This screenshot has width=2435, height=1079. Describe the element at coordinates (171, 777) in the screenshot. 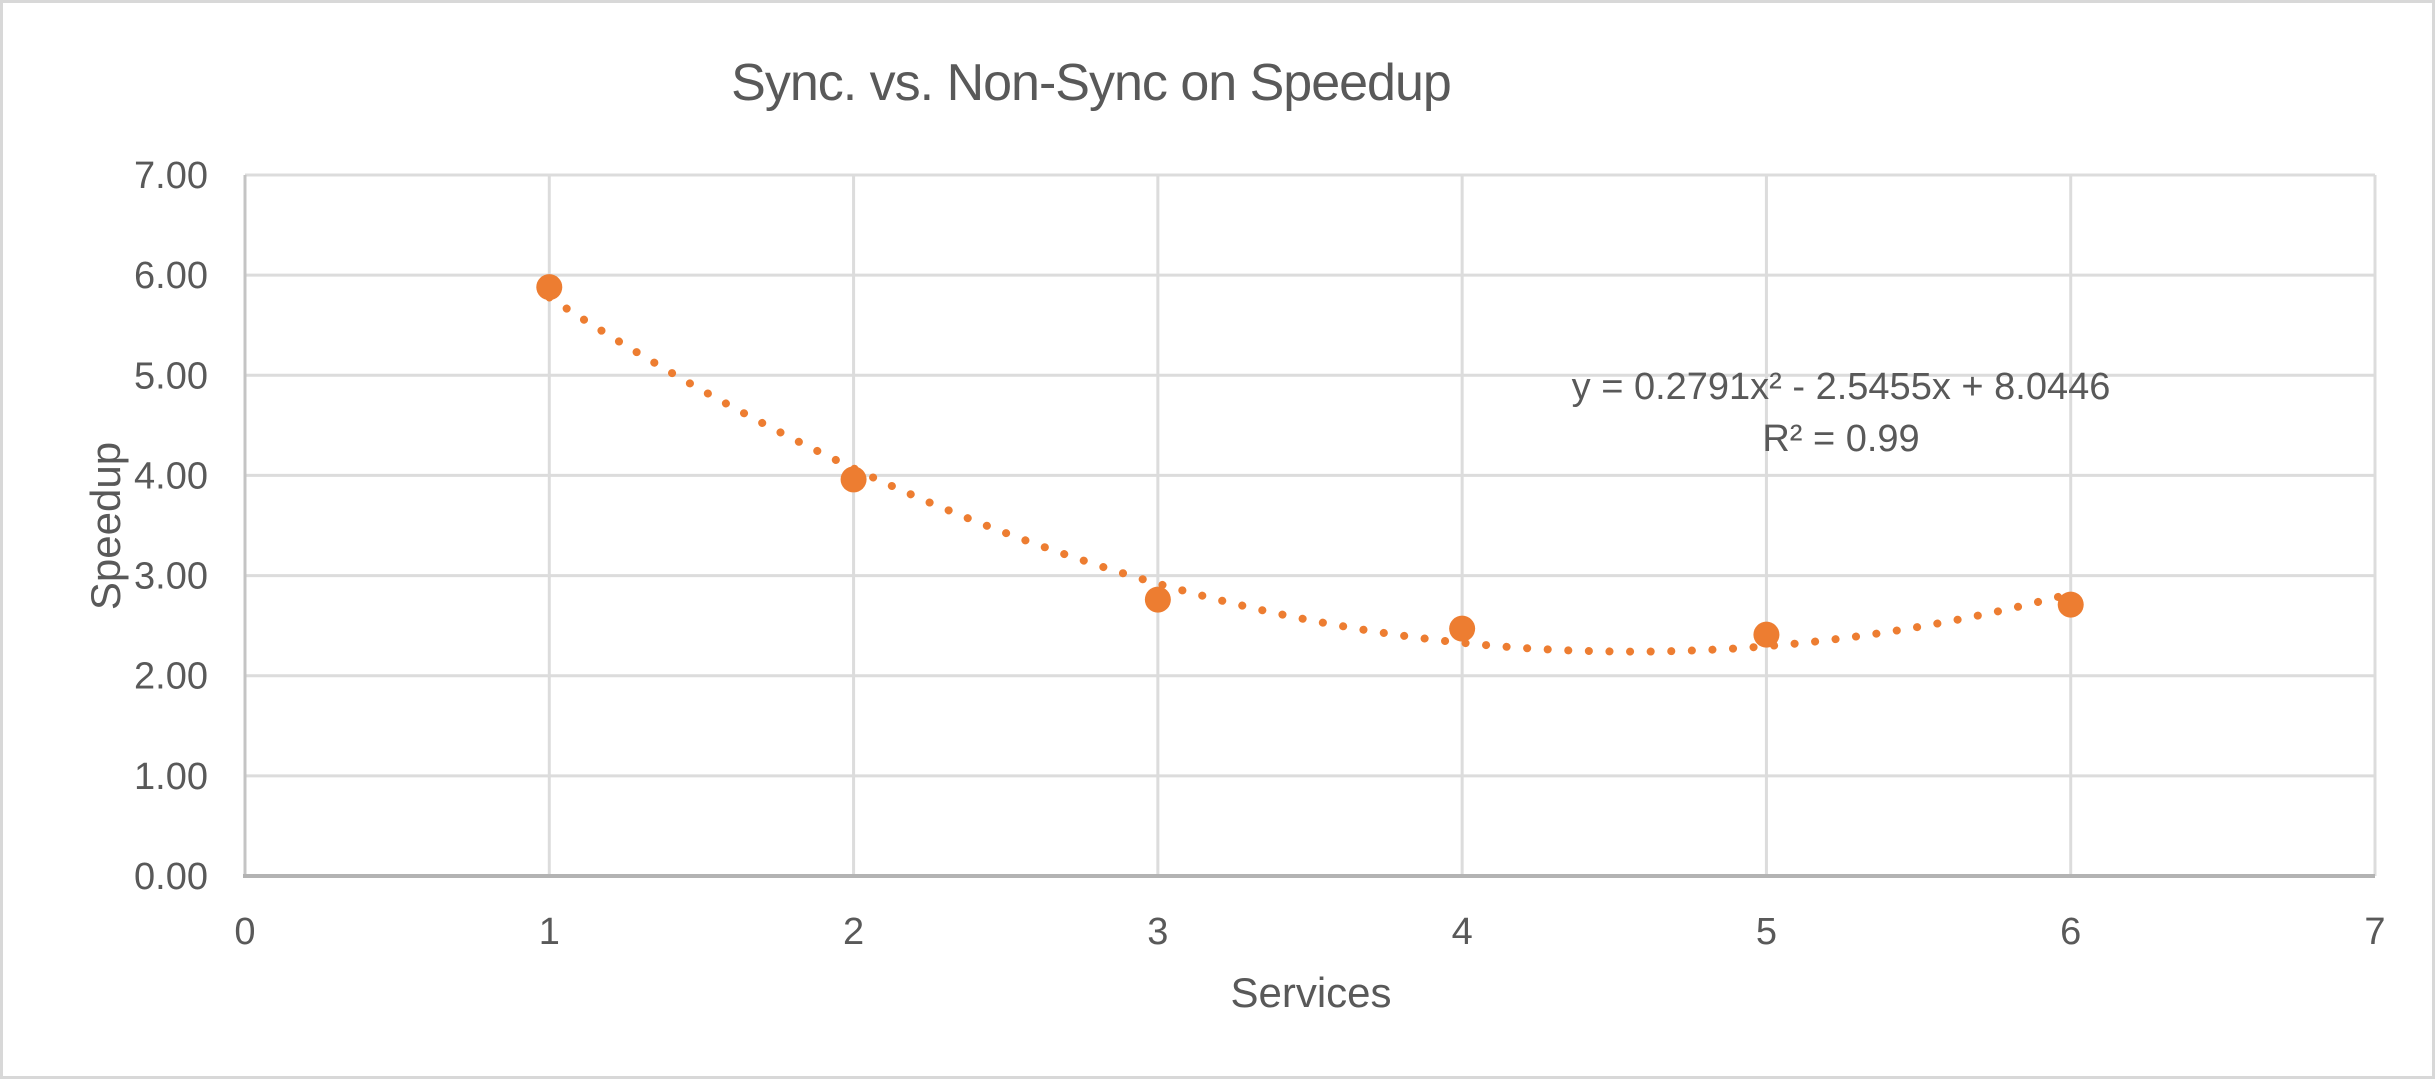

I see `y-tick-label: 1.00` at that location.